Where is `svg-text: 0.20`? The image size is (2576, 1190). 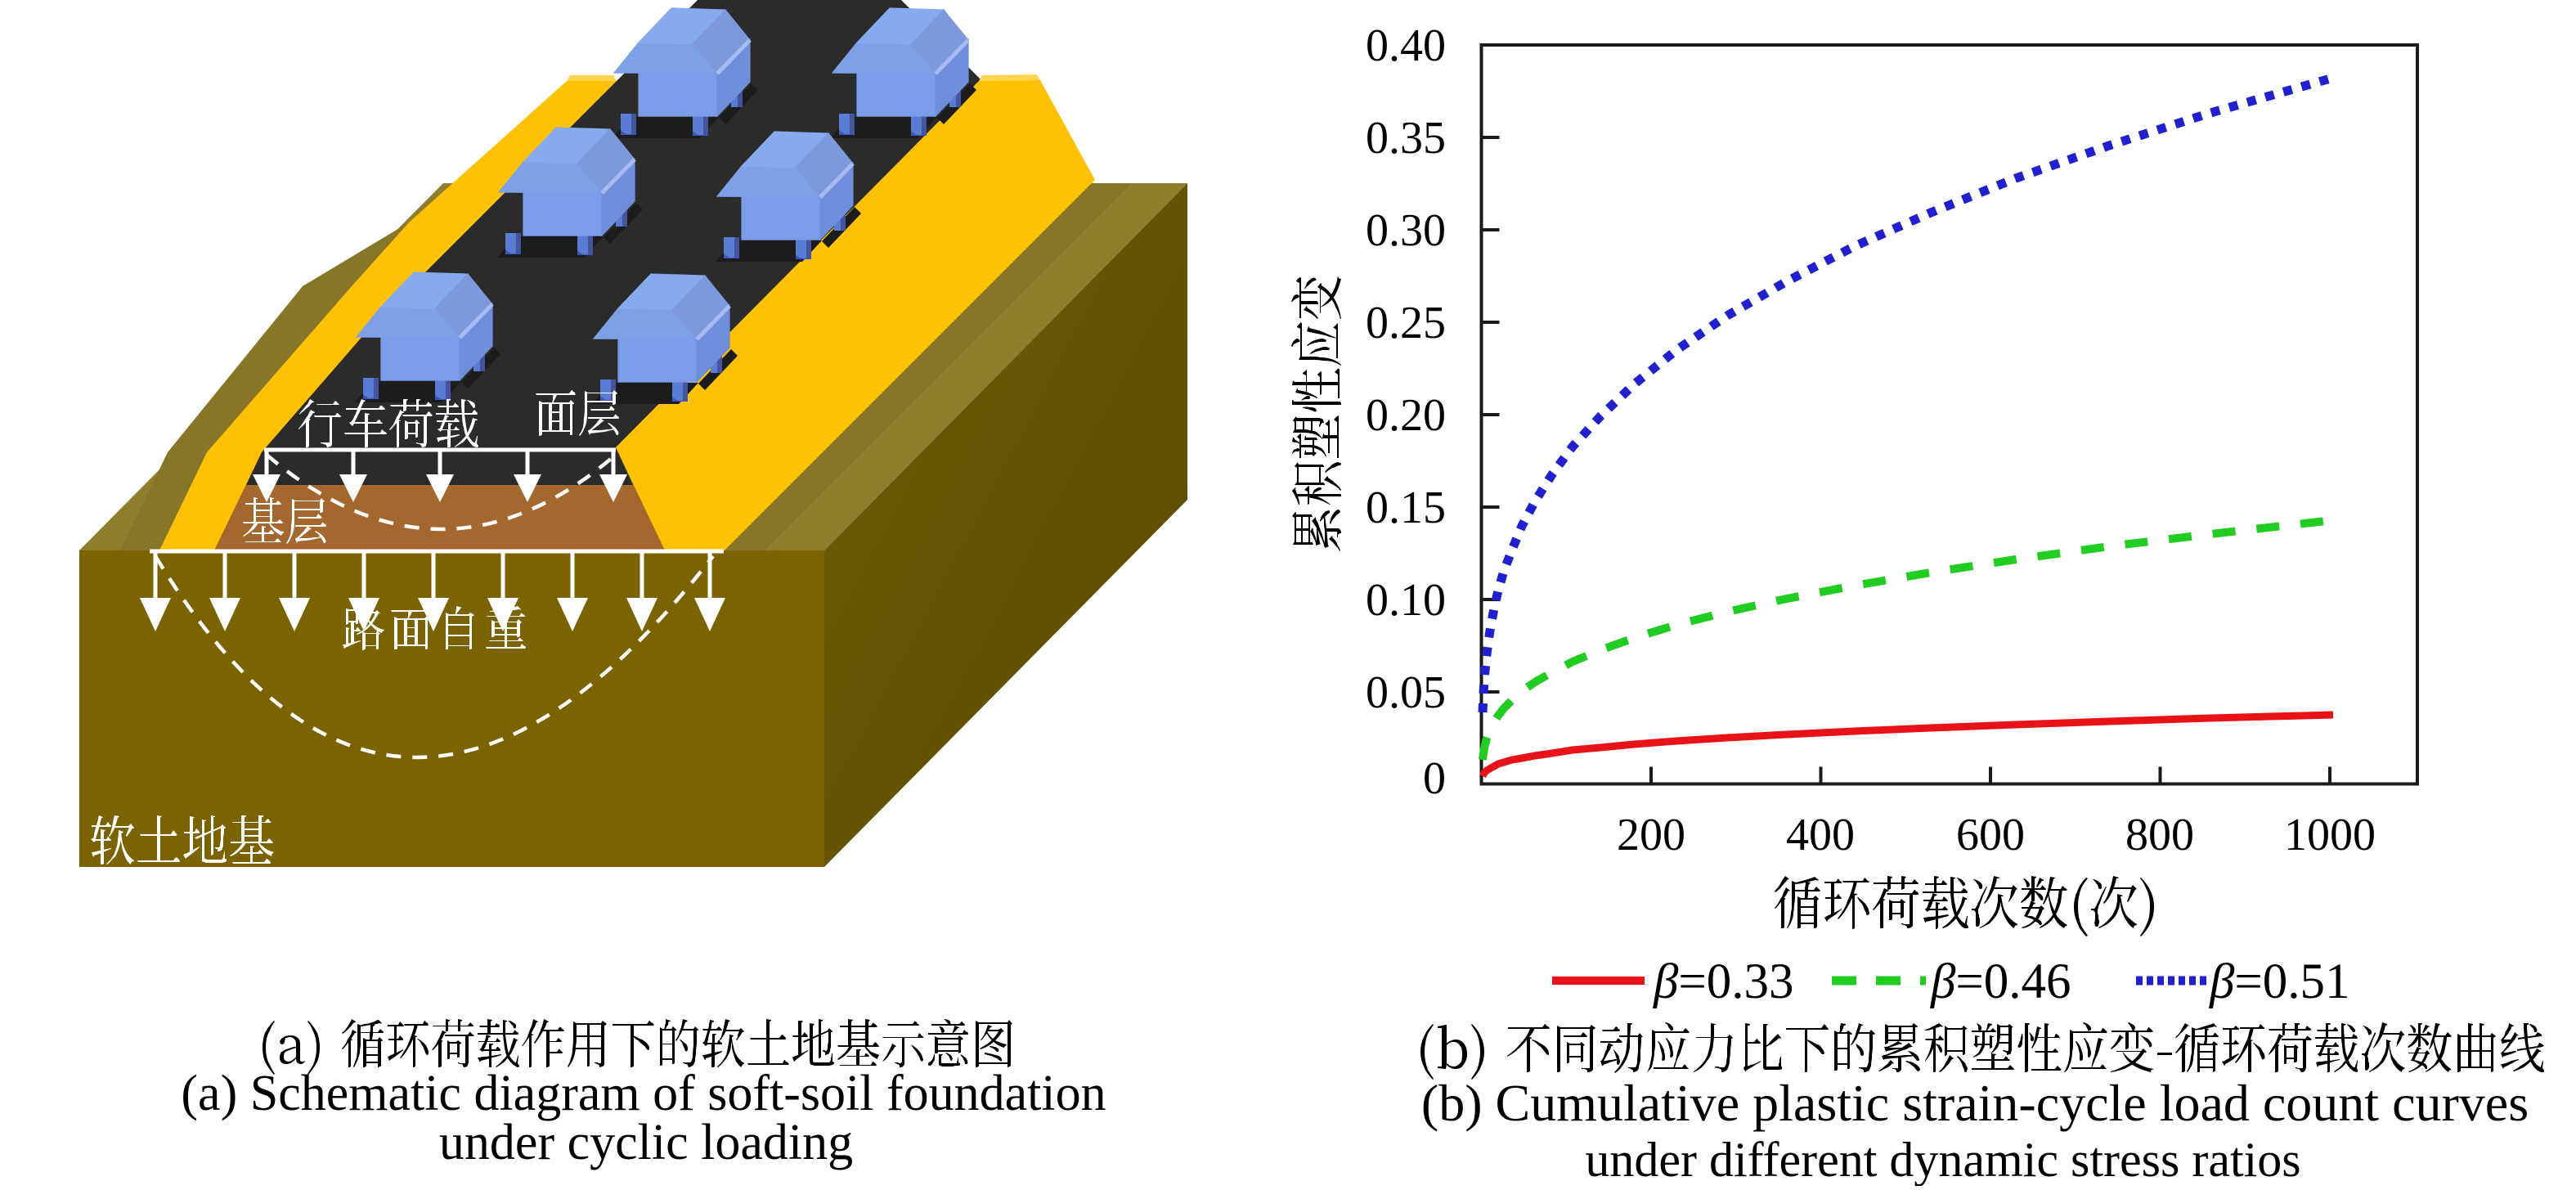 svg-text: 0.20 is located at coordinates (1406, 415).